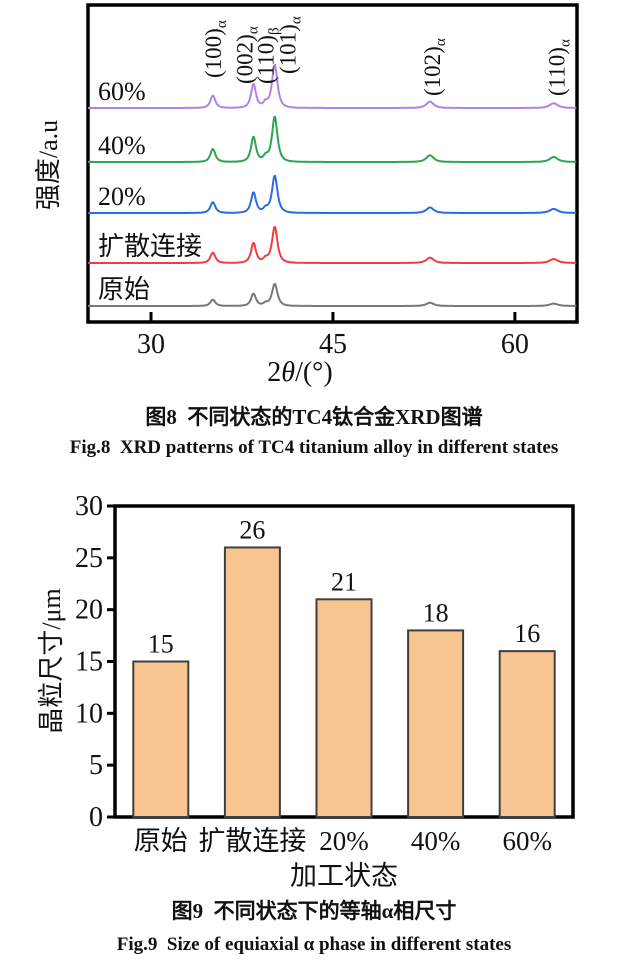 This screenshot has height=971, width=628. What do you see at coordinates (151, 344) in the screenshot?
I see `x-tick-label: 30` at bounding box center [151, 344].